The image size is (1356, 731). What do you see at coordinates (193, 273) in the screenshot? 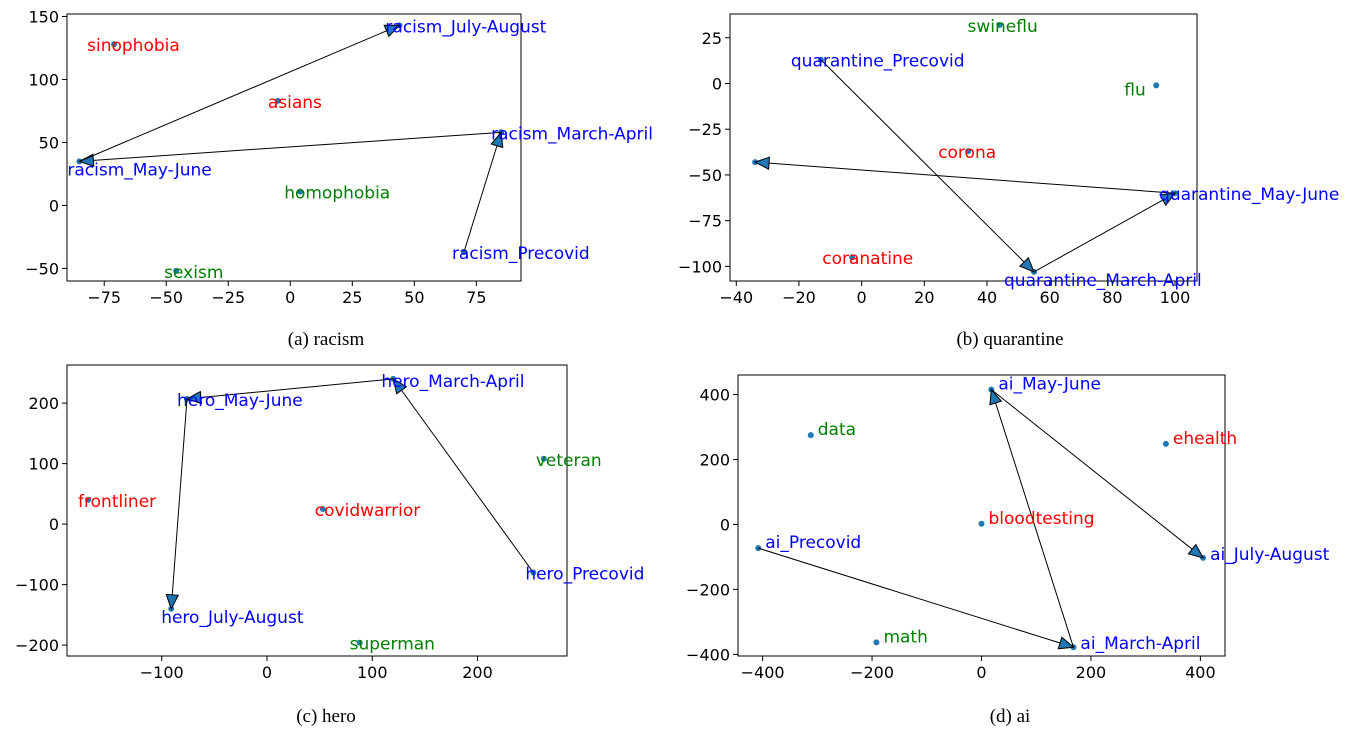
I see `point-label: sexism` at bounding box center [193, 273].